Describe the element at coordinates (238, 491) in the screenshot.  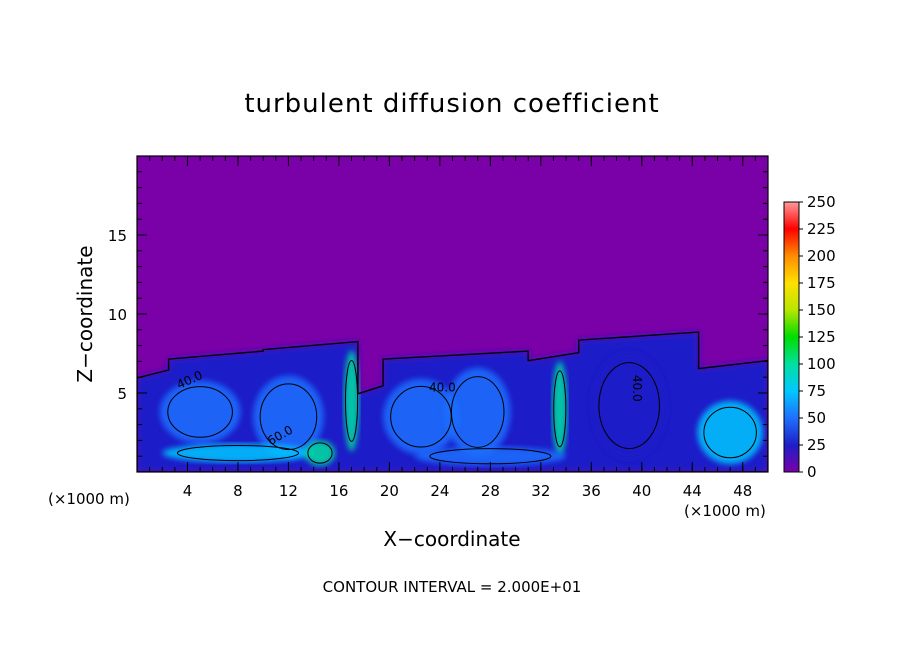
I see `x-tick-label: 8` at that location.